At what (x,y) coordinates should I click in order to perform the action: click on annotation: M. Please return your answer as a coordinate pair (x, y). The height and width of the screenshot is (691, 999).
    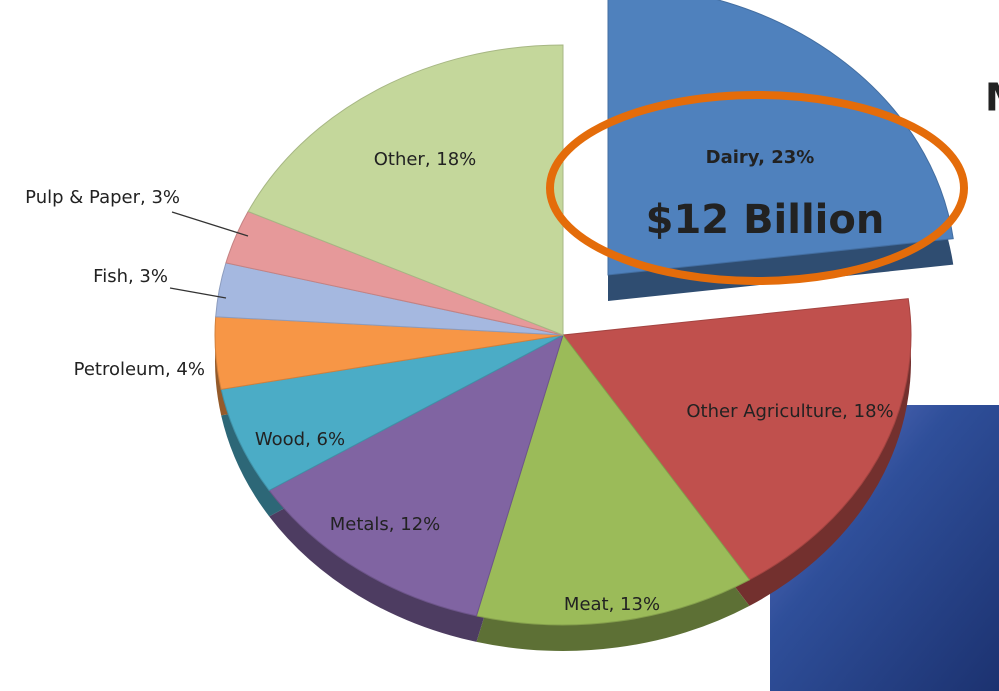
    Looking at the image, I should click on (992, 98).